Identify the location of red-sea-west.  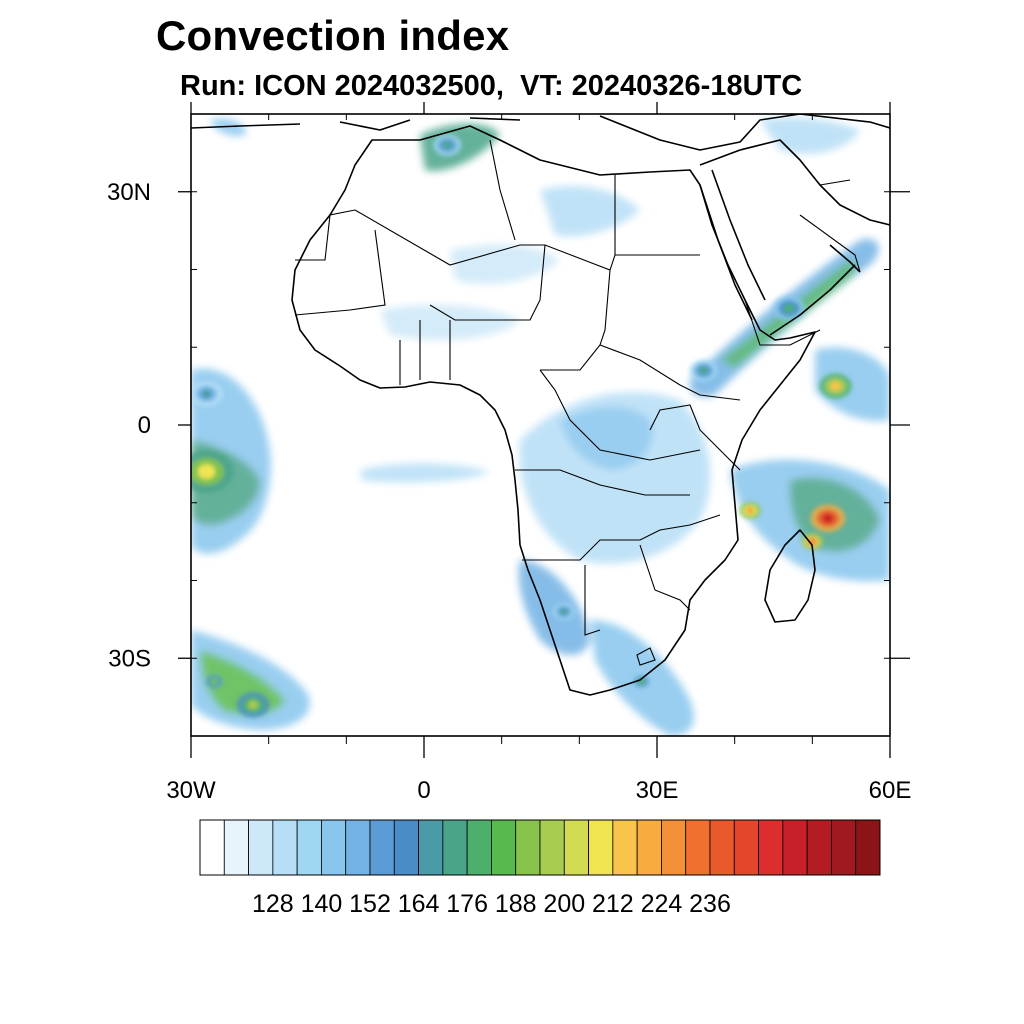
(726, 252).